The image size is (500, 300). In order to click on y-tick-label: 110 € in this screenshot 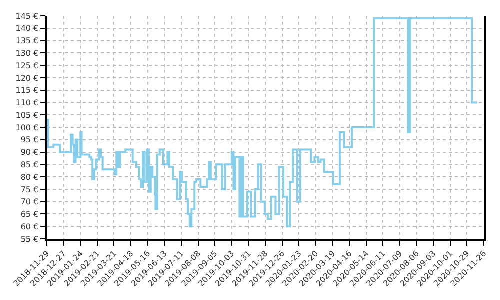, I will do `click(27, 103)`.